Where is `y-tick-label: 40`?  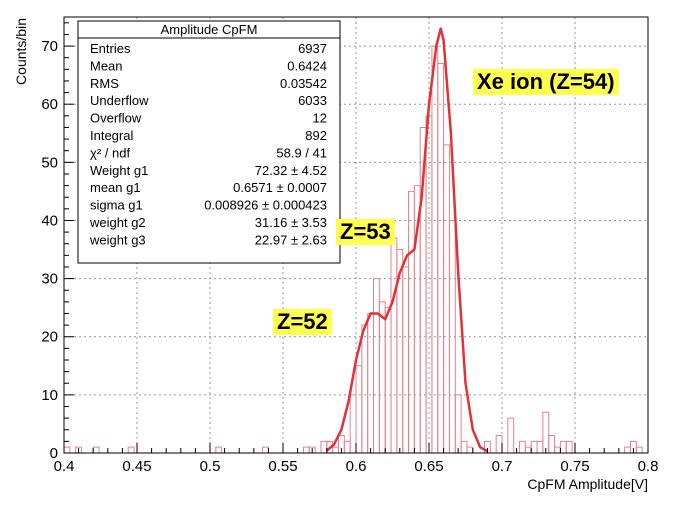 y-tick-label: 40 is located at coordinates (49, 220).